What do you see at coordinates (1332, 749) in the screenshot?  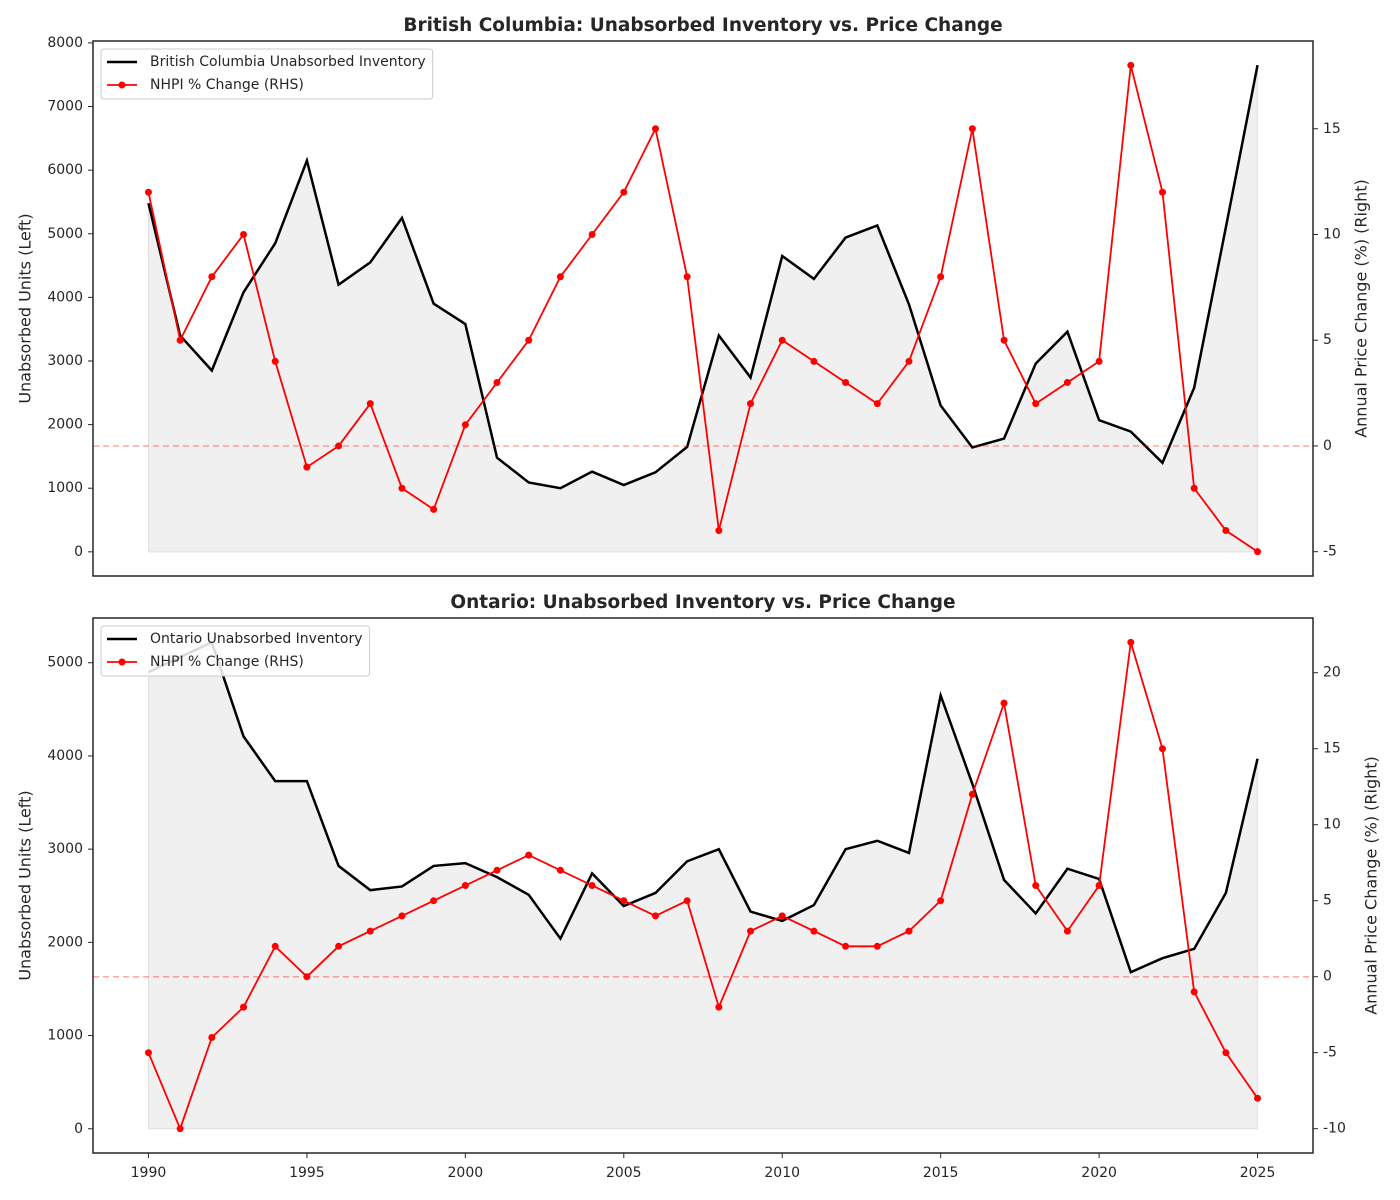 I see `y2-tick-label: 15` at bounding box center [1332, 749].